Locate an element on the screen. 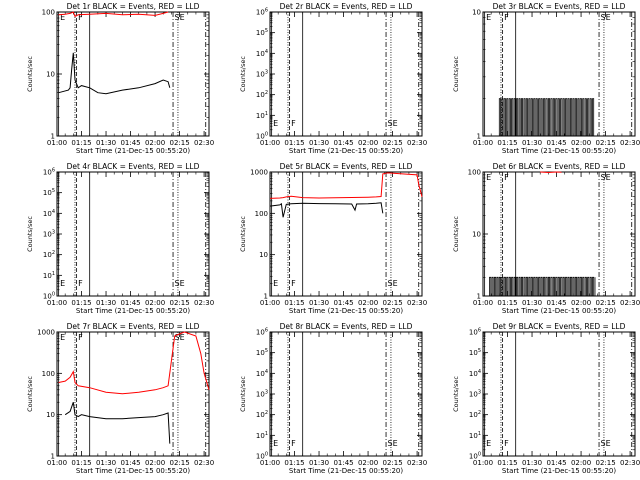  panel-title: Det 7r BLACK = Events, RED = LLD is located at coordinates (133, 326).